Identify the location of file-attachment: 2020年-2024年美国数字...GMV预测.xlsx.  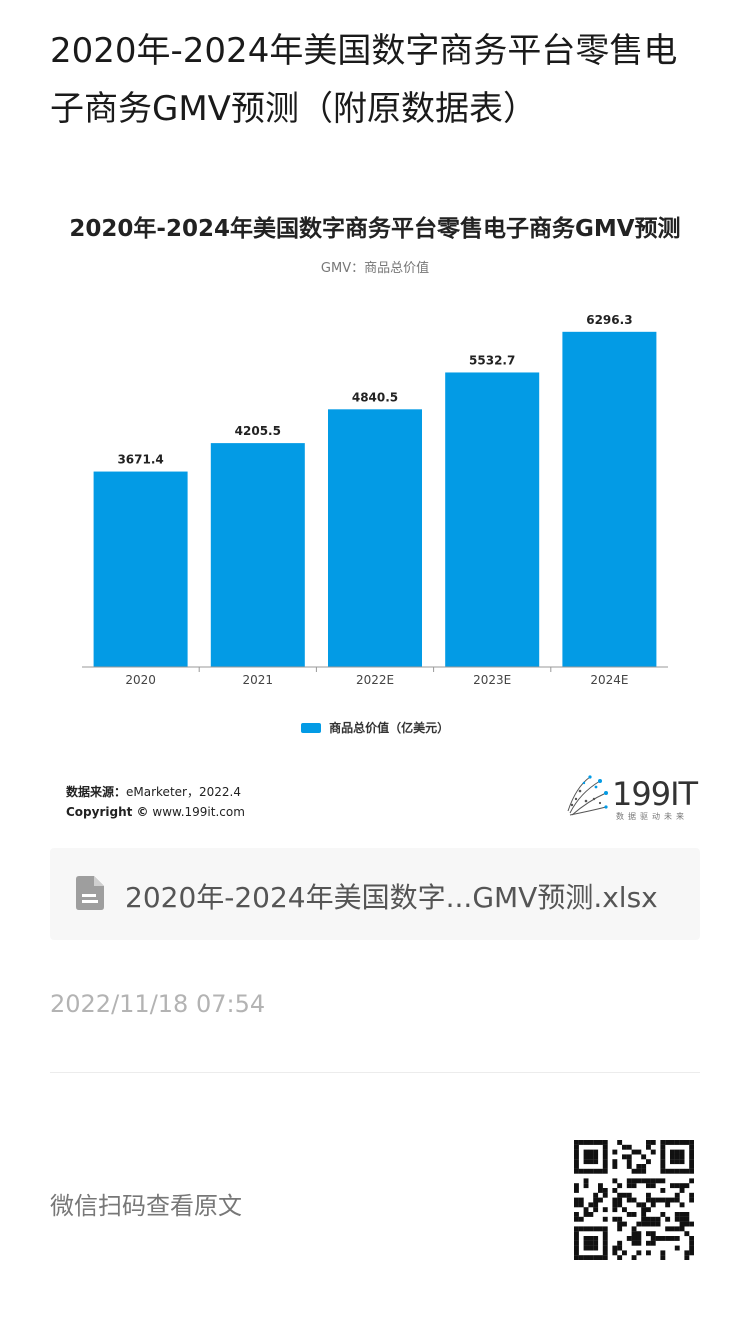
(375, 894).